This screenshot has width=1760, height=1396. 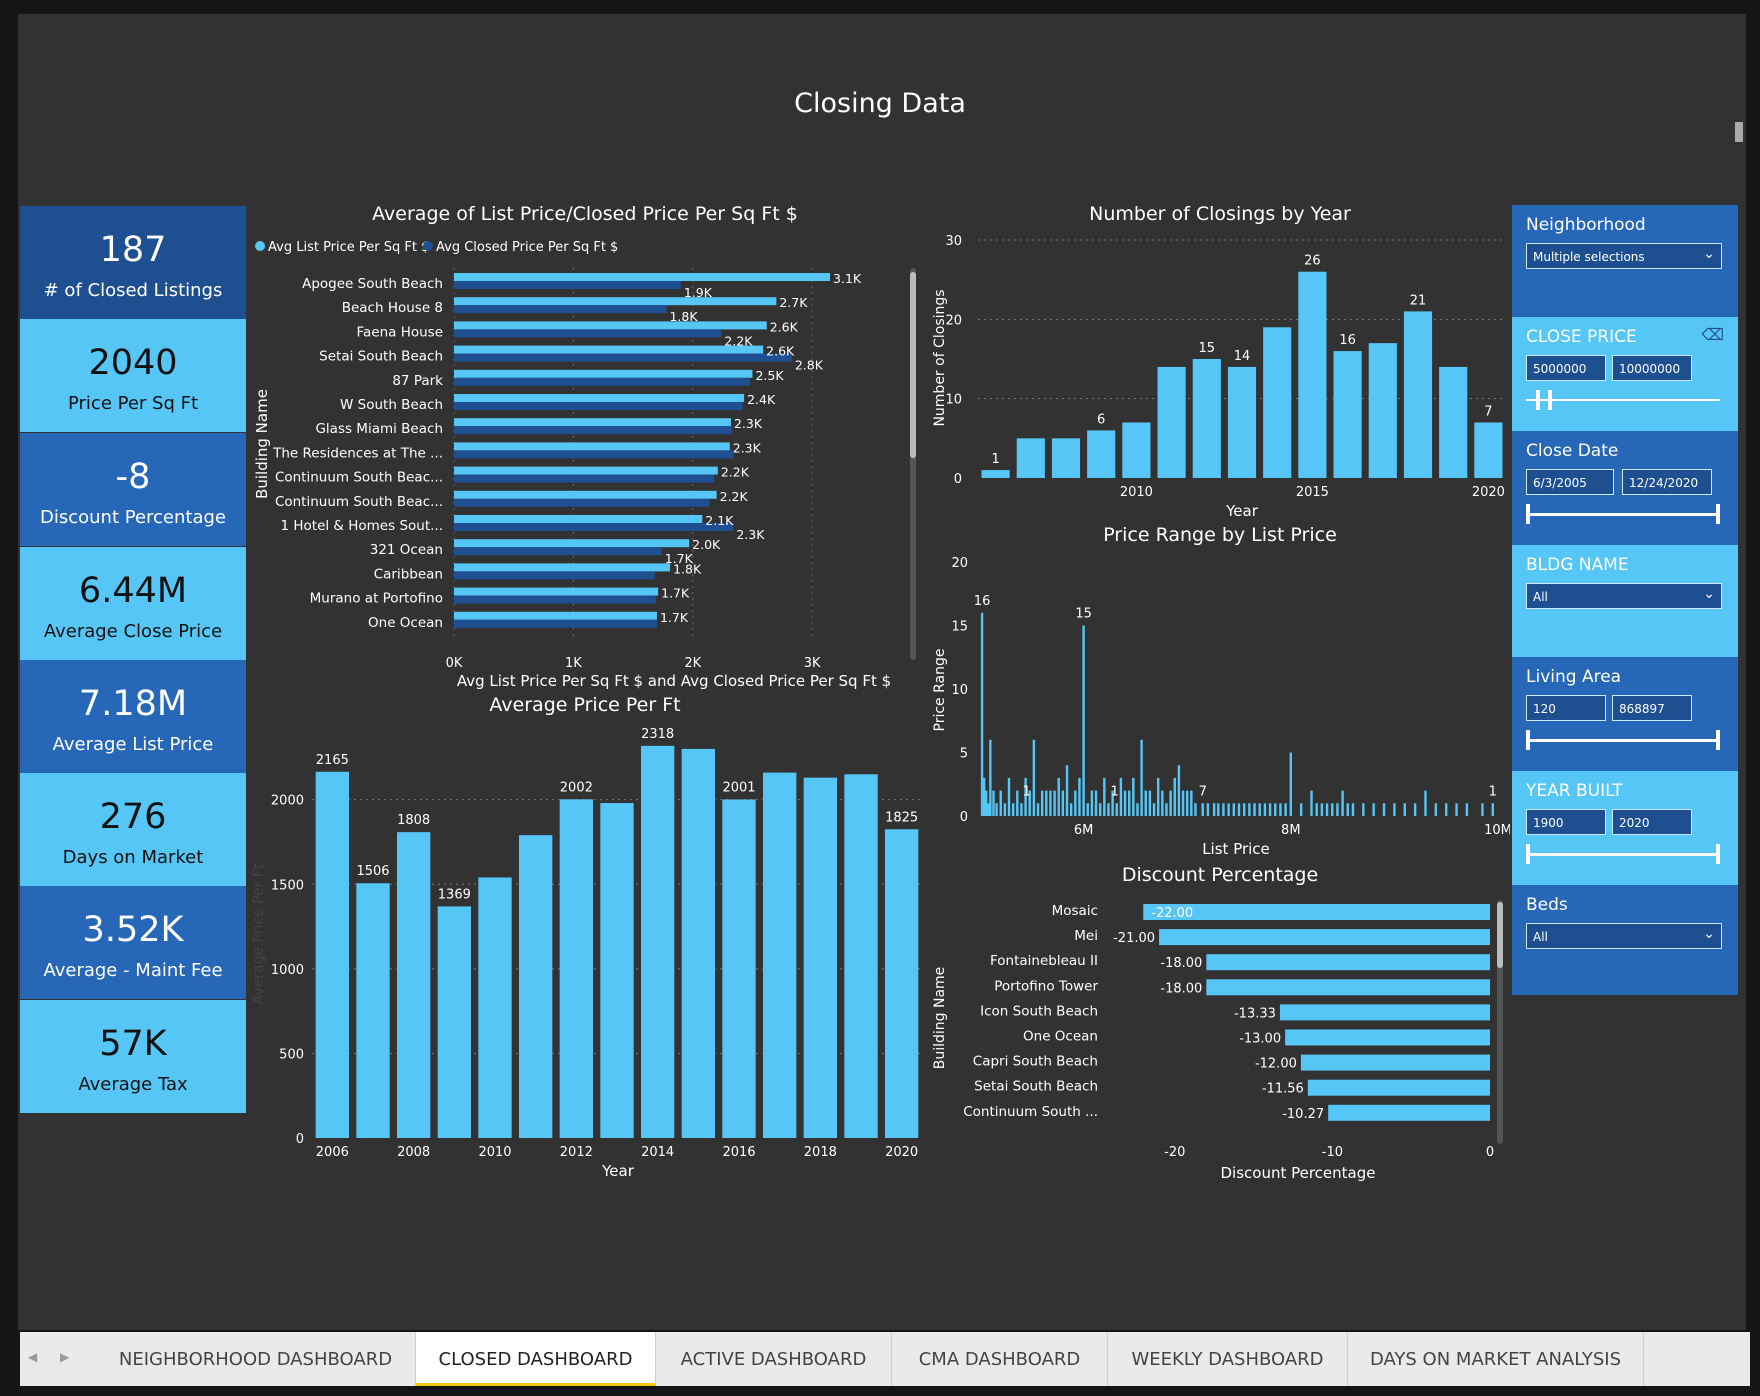 I want to click on data-label: -22.00, so click(x=1172, y=913).